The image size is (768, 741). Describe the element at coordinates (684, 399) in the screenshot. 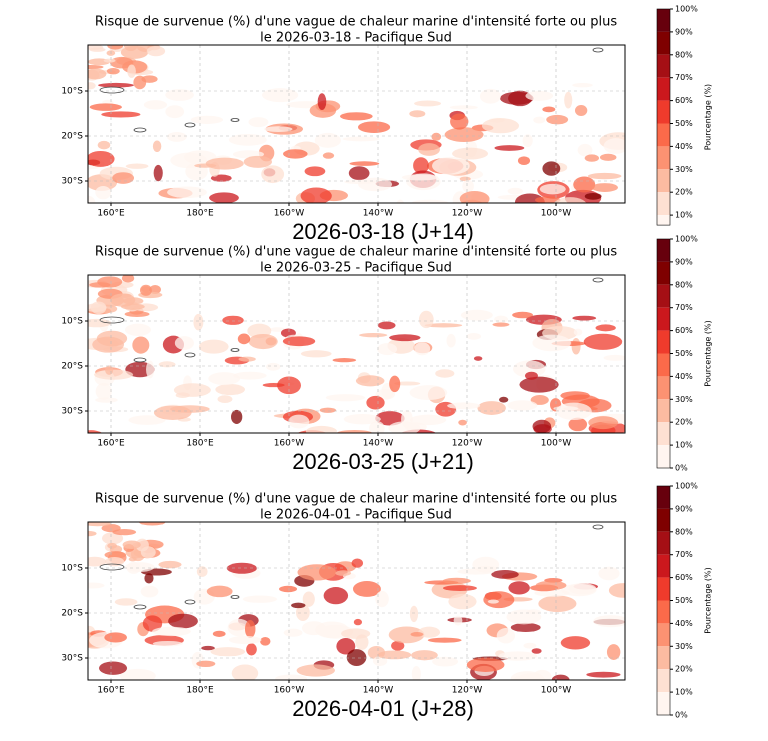

I see `colorbar-tick-label: 30%` at that location.